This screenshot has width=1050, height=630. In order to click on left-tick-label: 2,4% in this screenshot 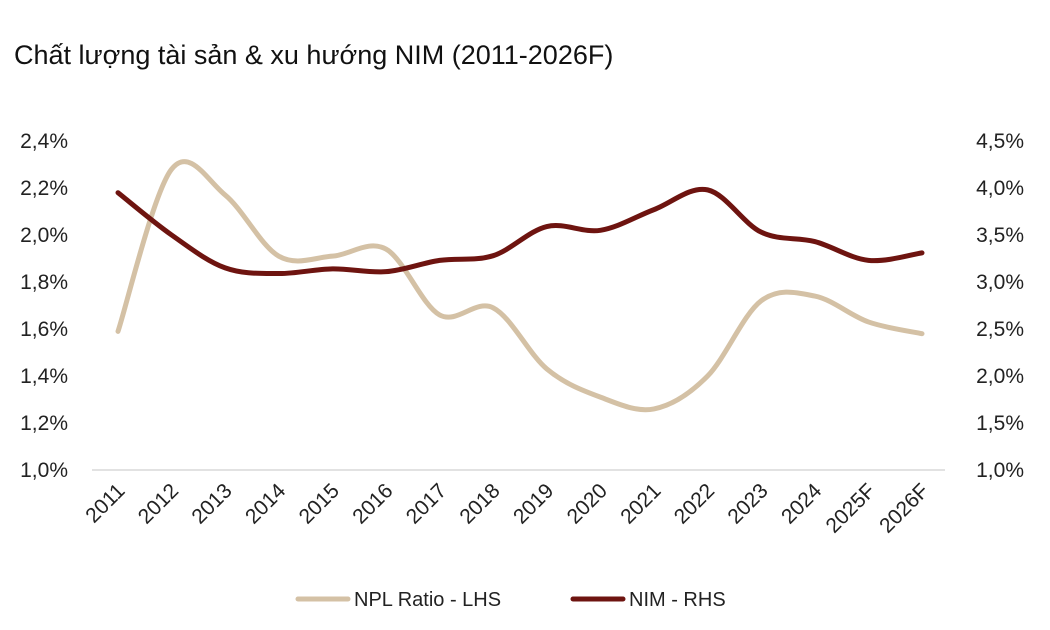, I will do `click(44, 141)`.